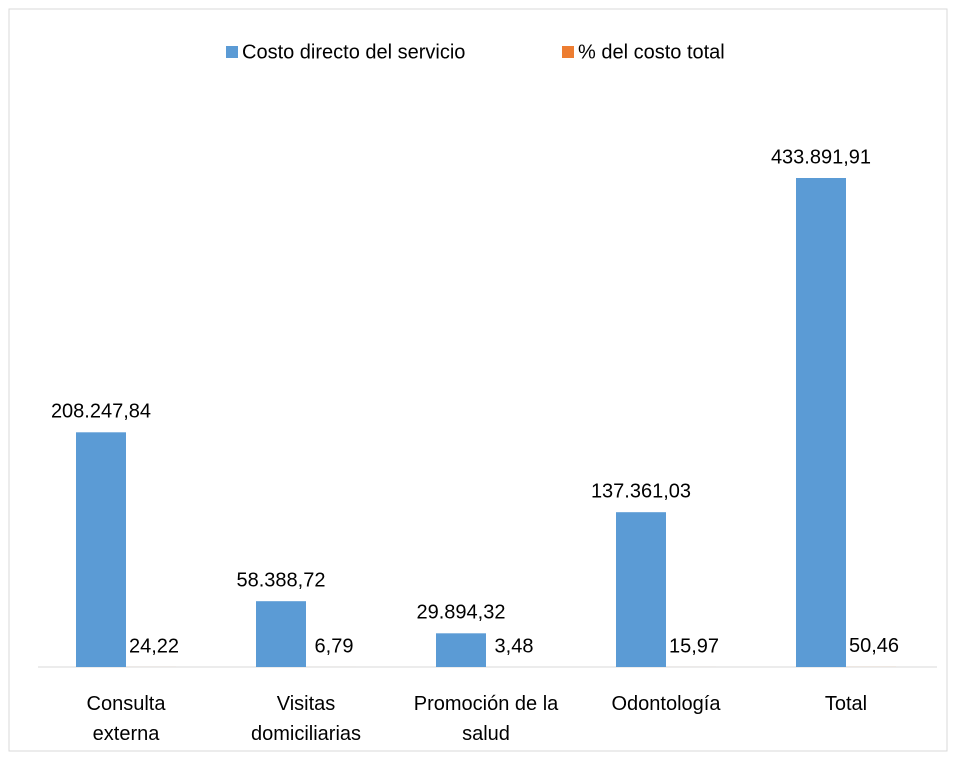 This screenshot has width=957, height=760. Describe the element at coordinates (126, 719) in the screenshot. I see `x-tick-label: Consulta externa` at that location.